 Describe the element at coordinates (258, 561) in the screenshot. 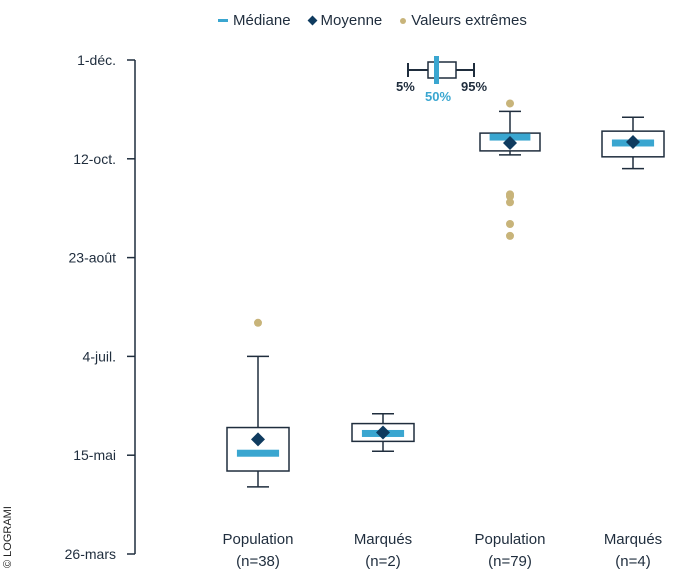

I see `category-count: (n=38)` at that location.